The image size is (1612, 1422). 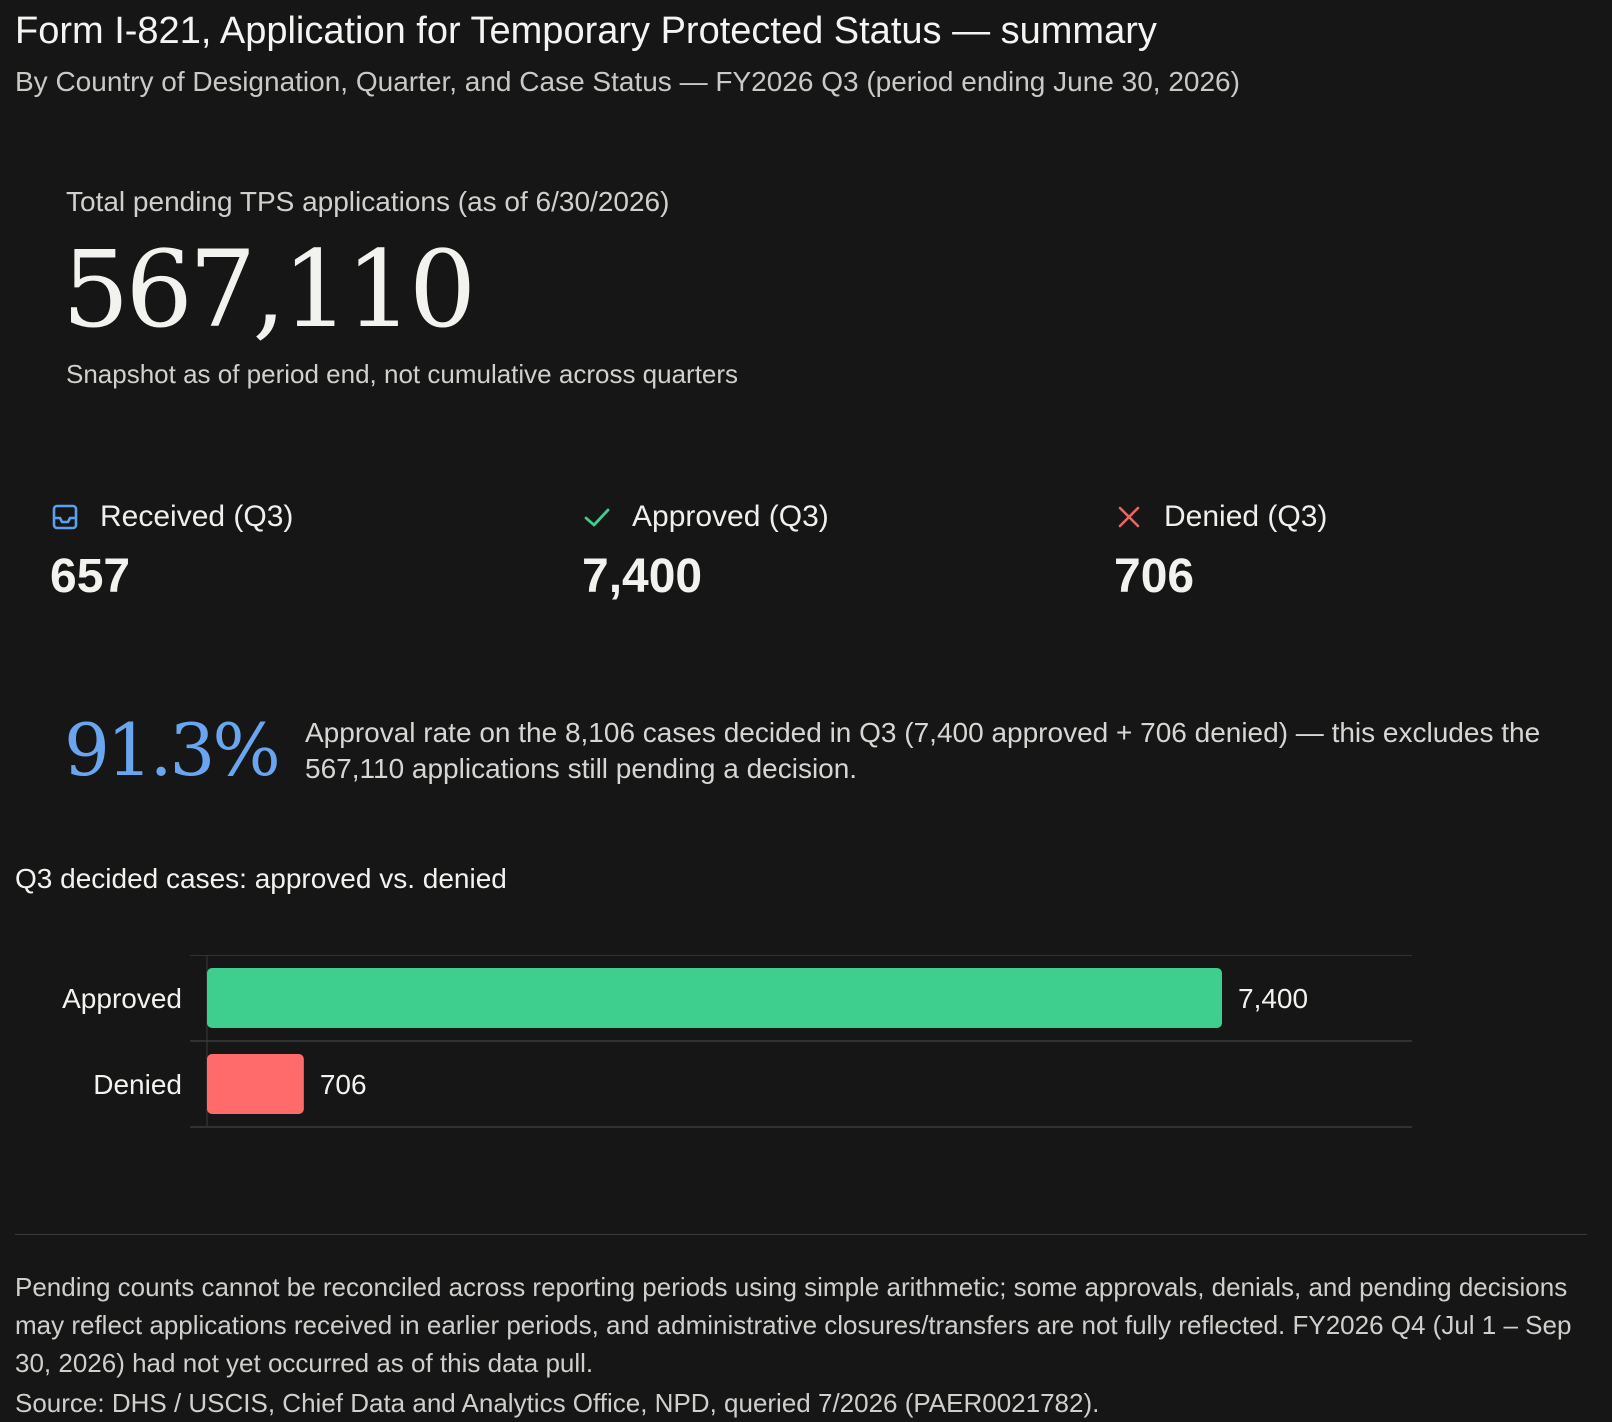 What do you see at coordinates (255, 1084) in the screenshot?
I see `bar-denied` at bounding box center [255, 1084].